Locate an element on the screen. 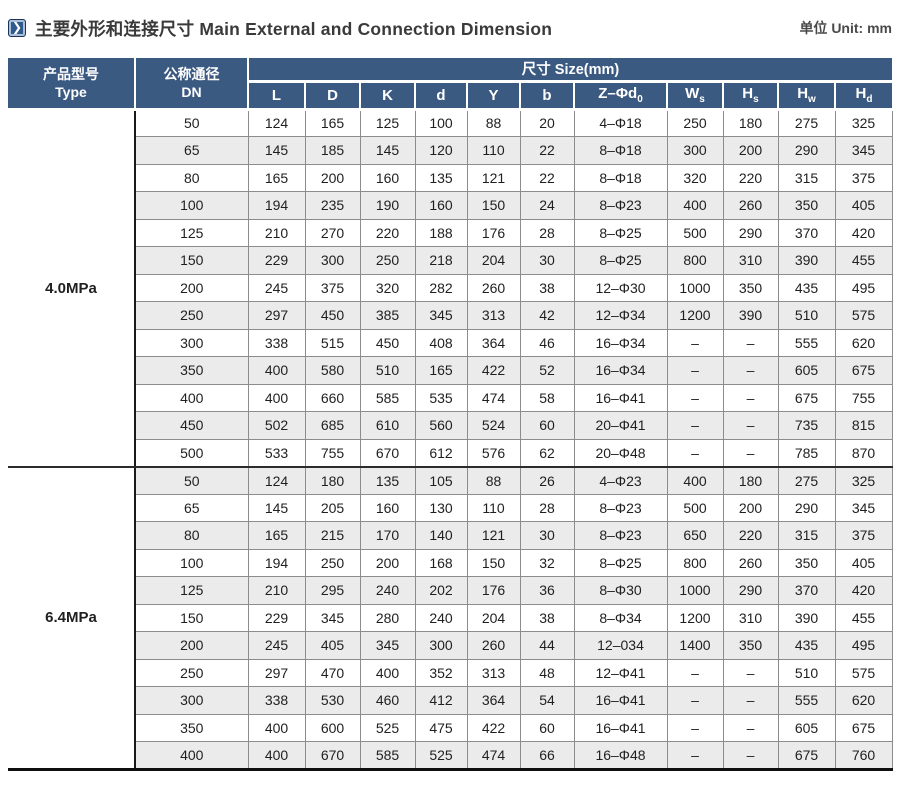  dn-cell: 100 is located at coordinates (191, 205).